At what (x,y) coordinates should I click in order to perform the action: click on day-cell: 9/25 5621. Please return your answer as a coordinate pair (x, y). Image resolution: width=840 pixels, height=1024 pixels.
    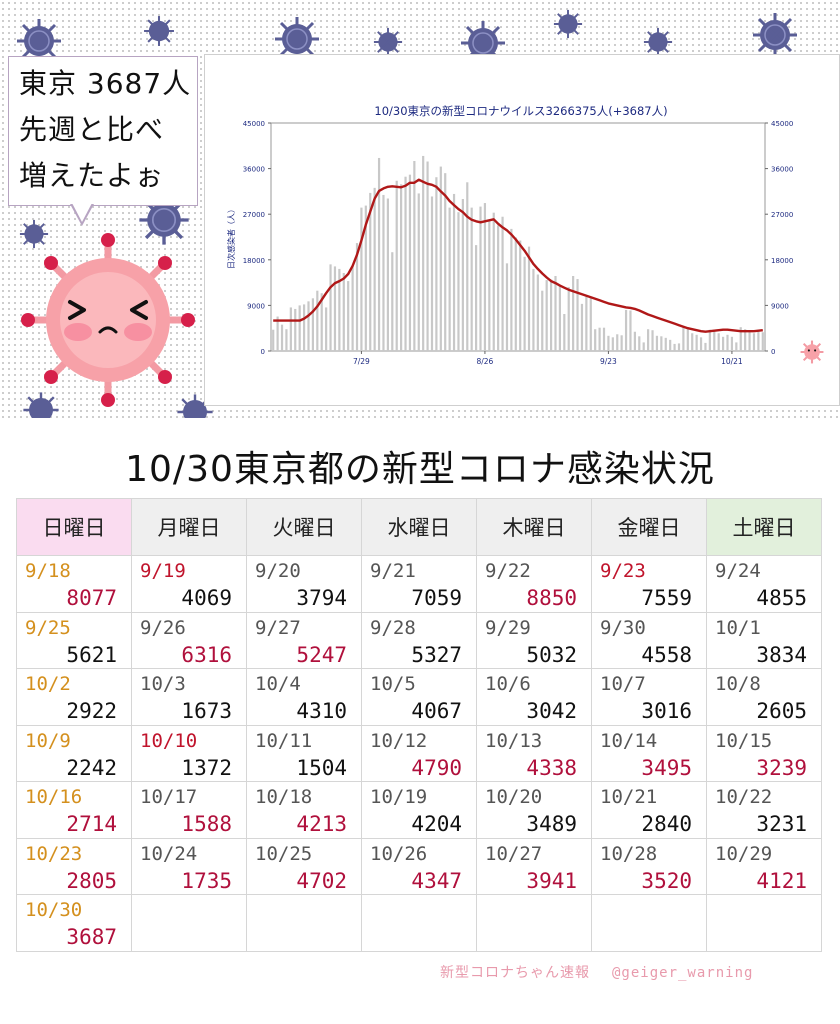
    Looking at the image, I should click on (74, 640).